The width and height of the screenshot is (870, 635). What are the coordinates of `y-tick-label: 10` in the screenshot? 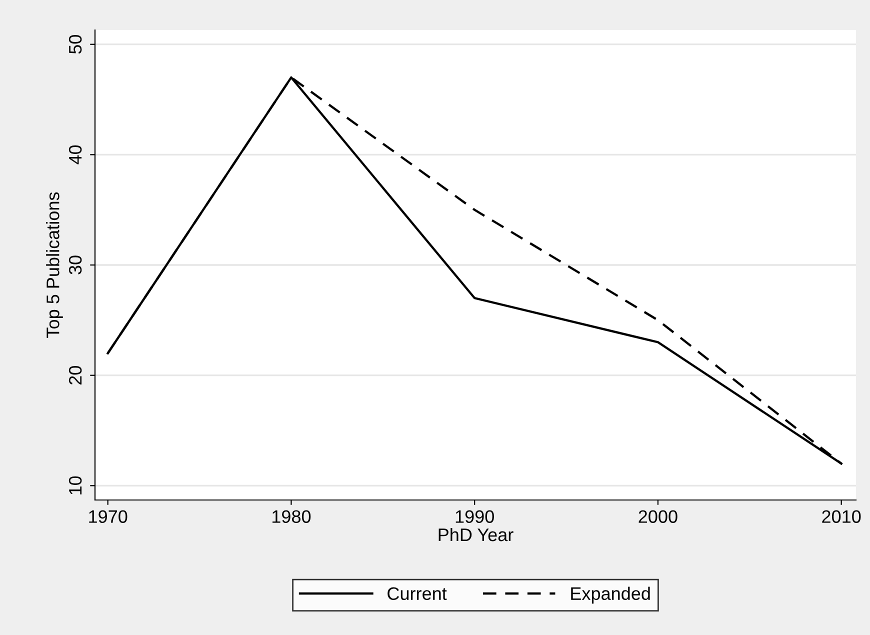 It's located at (75, 485).